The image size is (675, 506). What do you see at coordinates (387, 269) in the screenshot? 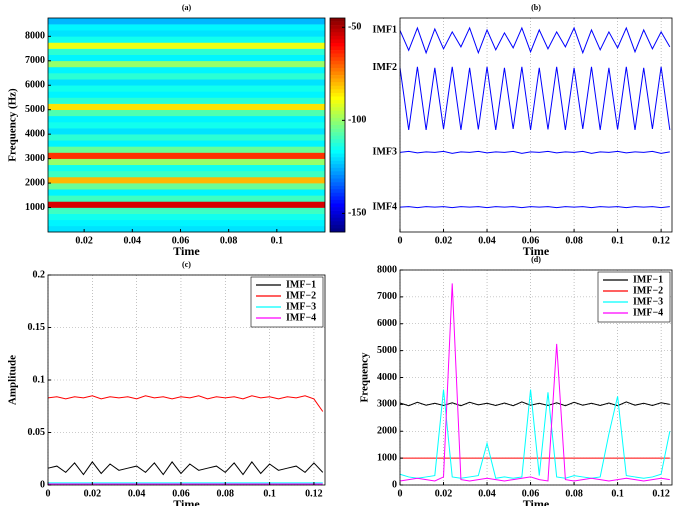
I see `y-tick-label: 8000` at bounding box center [387, 269].